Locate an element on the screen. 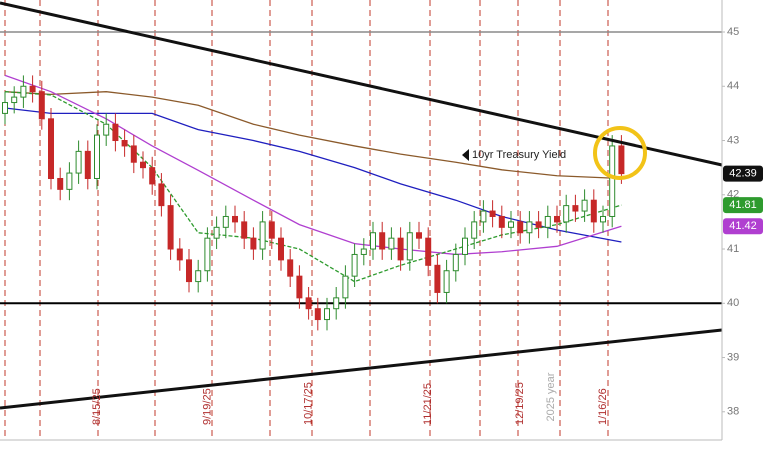 Image resolution: width=765 pixels, height=459 pixels. x-tick-label: 10/17/25 is located at coordinates (309, 403).